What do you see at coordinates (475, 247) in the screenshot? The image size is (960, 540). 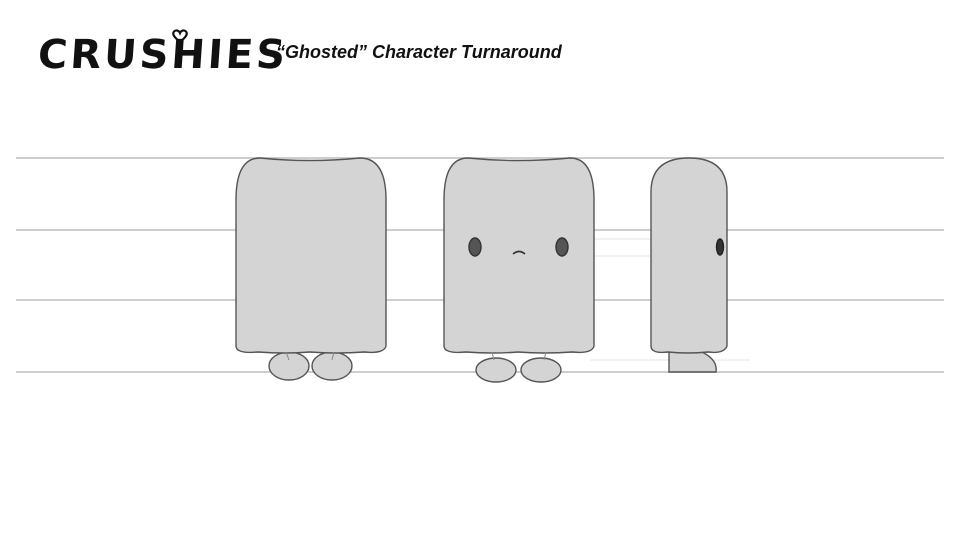 I see `front-left-eye` at bounding box center [475, 247].